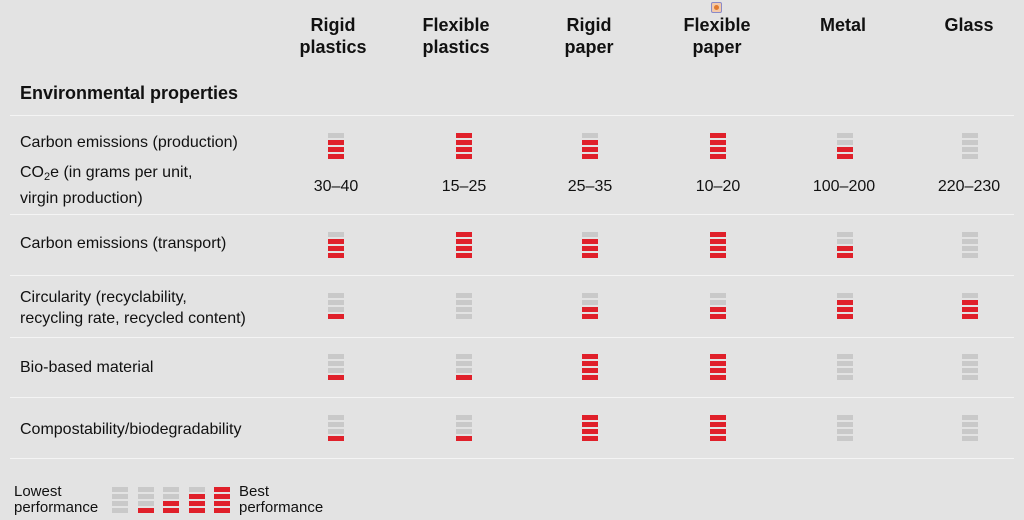 The width and height of the screenshot is (1024, 520). I want to click on column-header-line1: Metal, so click(842, 25).